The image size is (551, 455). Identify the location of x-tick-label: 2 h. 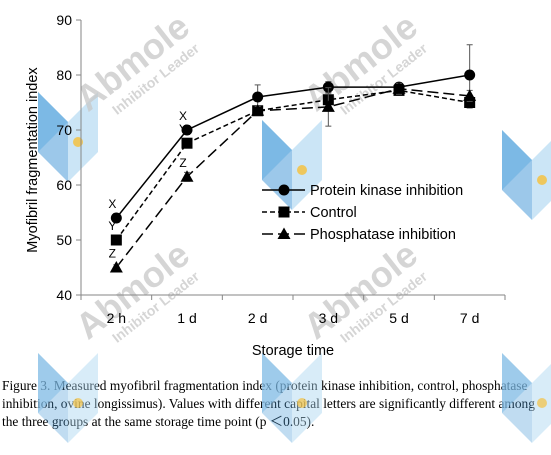
(116, 318).